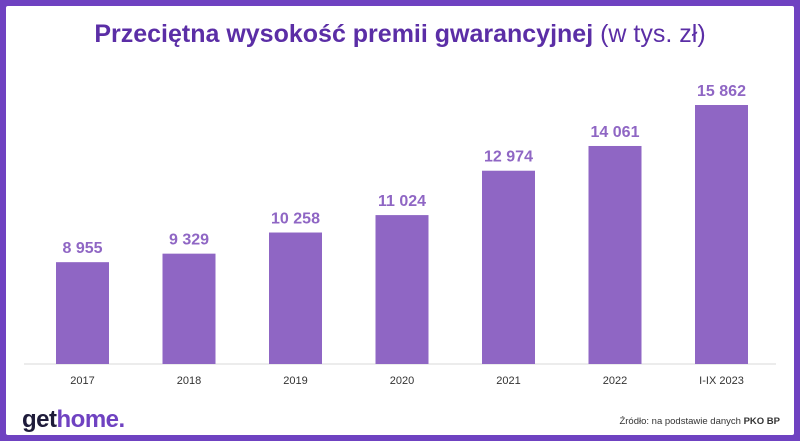  I want to click on source-prefix: Źródło: na podstawie danych, so click(680, 421).